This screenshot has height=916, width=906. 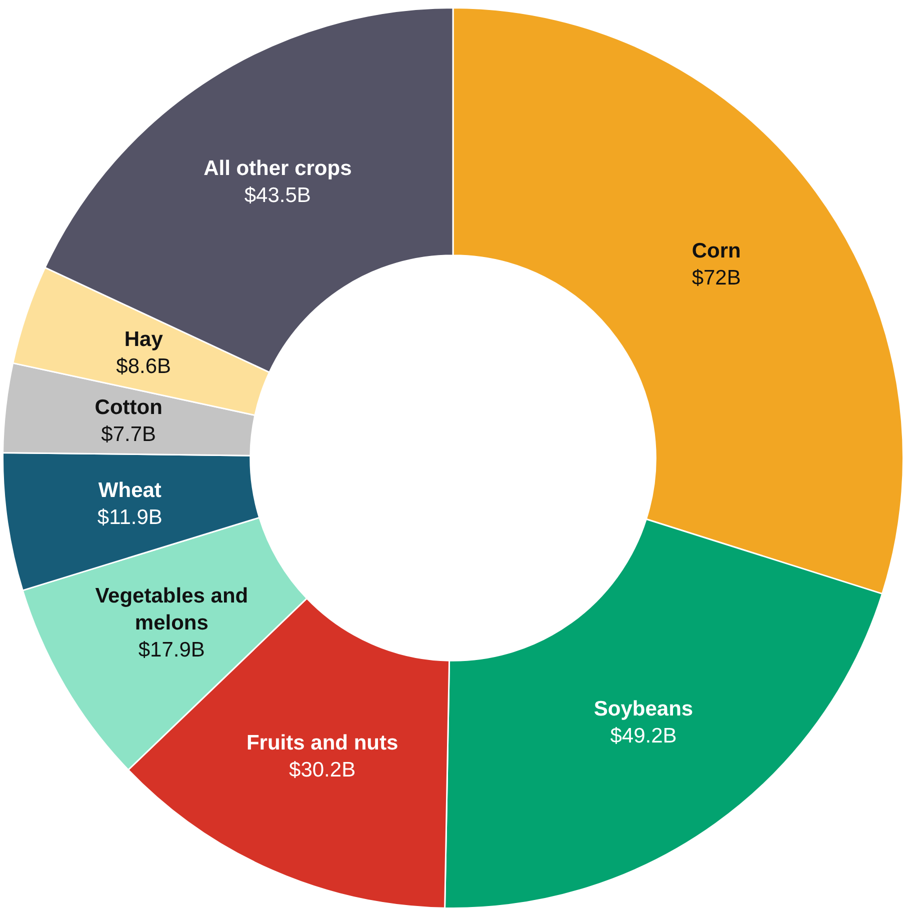 I want to click on data-label: $17.9B, so click(x=171, y=650).